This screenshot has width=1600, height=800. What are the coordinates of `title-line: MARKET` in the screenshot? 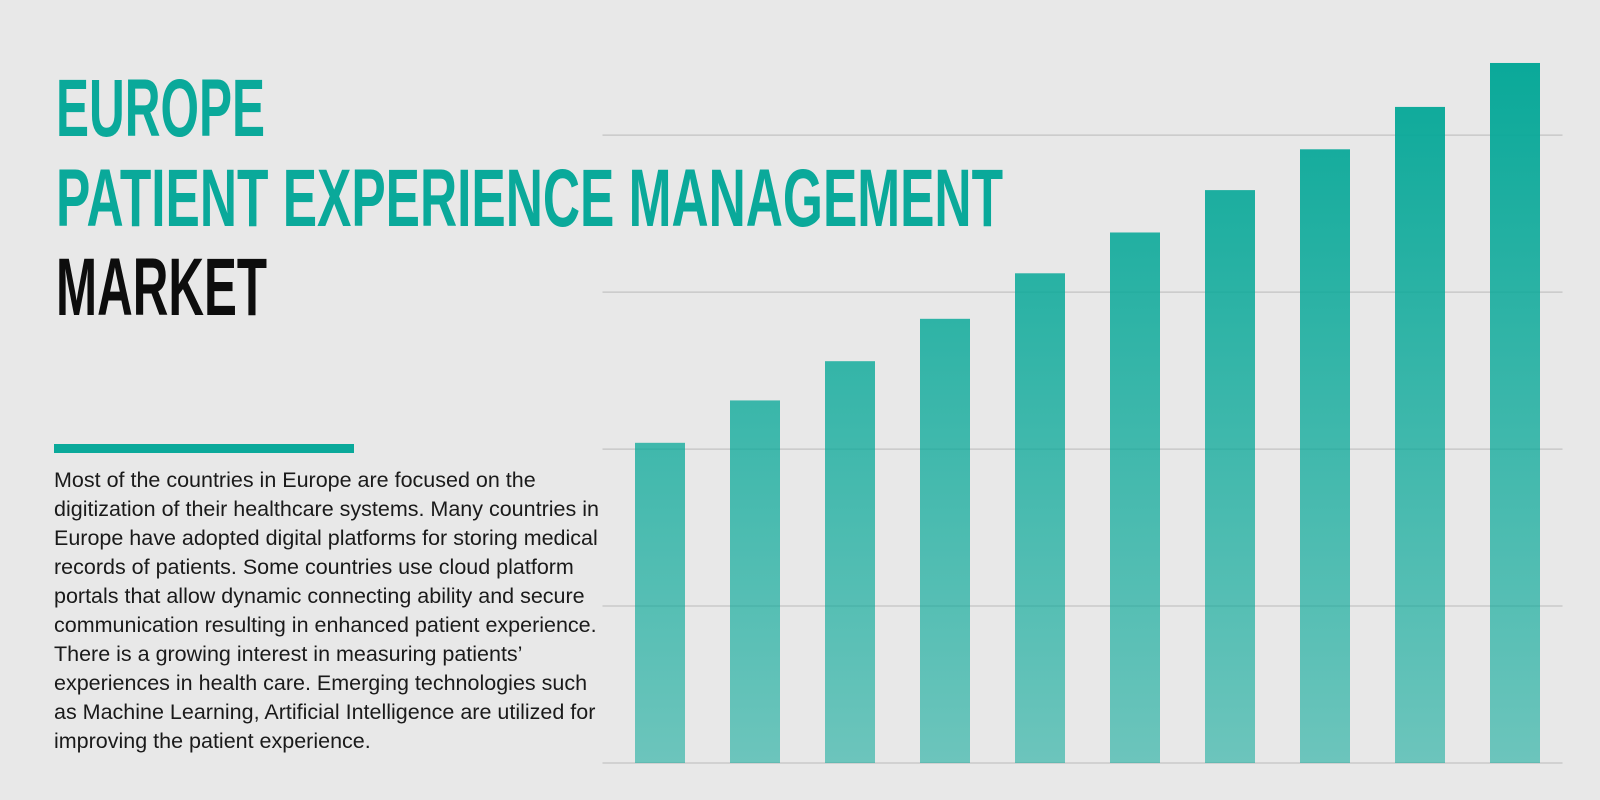 It's located at (161, 287).